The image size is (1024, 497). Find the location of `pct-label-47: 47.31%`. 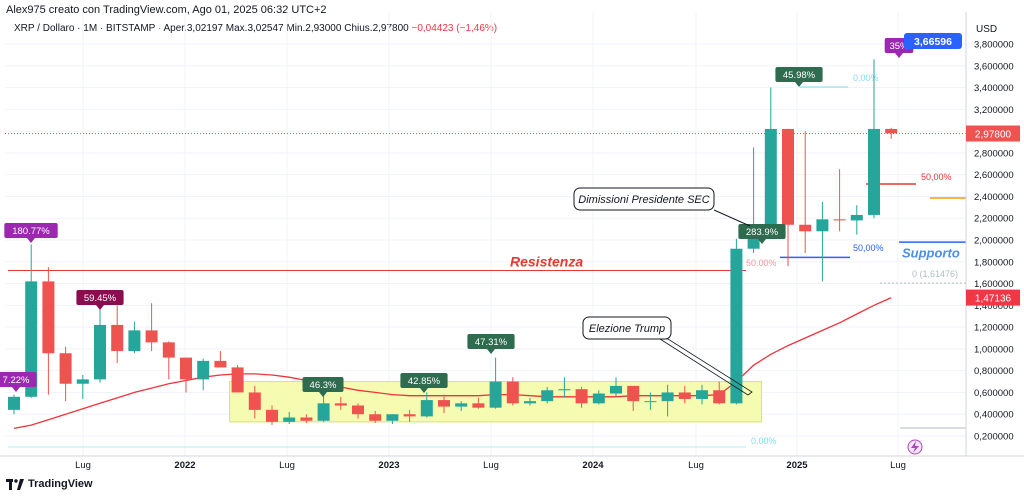

pct-label-47: 47.31% is located at coordinates (491, 342).